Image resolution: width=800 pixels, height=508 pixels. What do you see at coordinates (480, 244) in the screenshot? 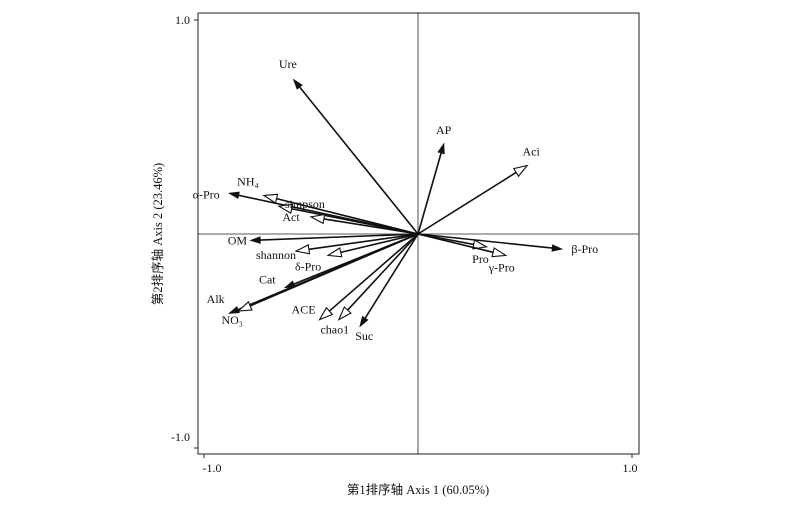
I see `arrow-head-pro` at bounding box center [480, 244].